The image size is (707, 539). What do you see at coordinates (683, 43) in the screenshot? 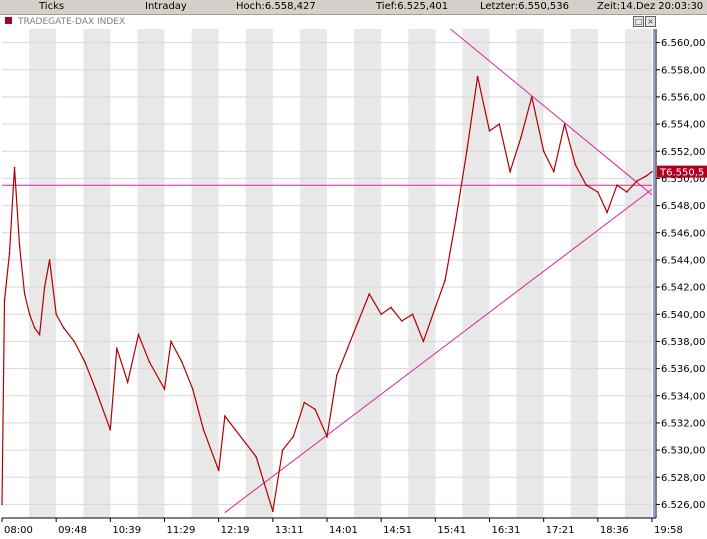
I see `y-tick-label: 6.560,00` at bounding box center [683, 43].